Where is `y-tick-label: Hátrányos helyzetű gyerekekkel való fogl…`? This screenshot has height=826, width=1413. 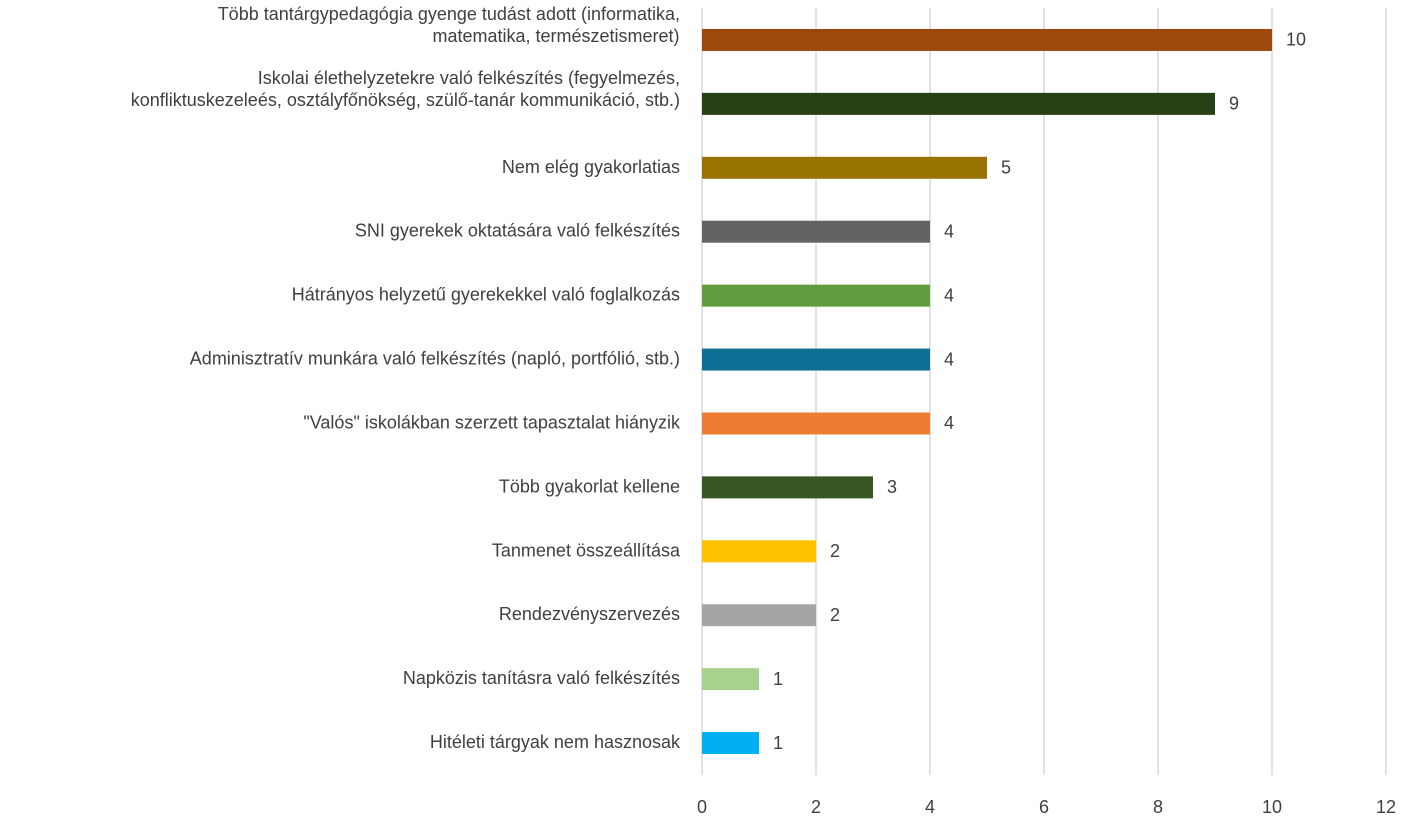
y-tick-label: Hátrányos helyzetű gyerekekkel való fogl… is located at coordinates (486, 294).